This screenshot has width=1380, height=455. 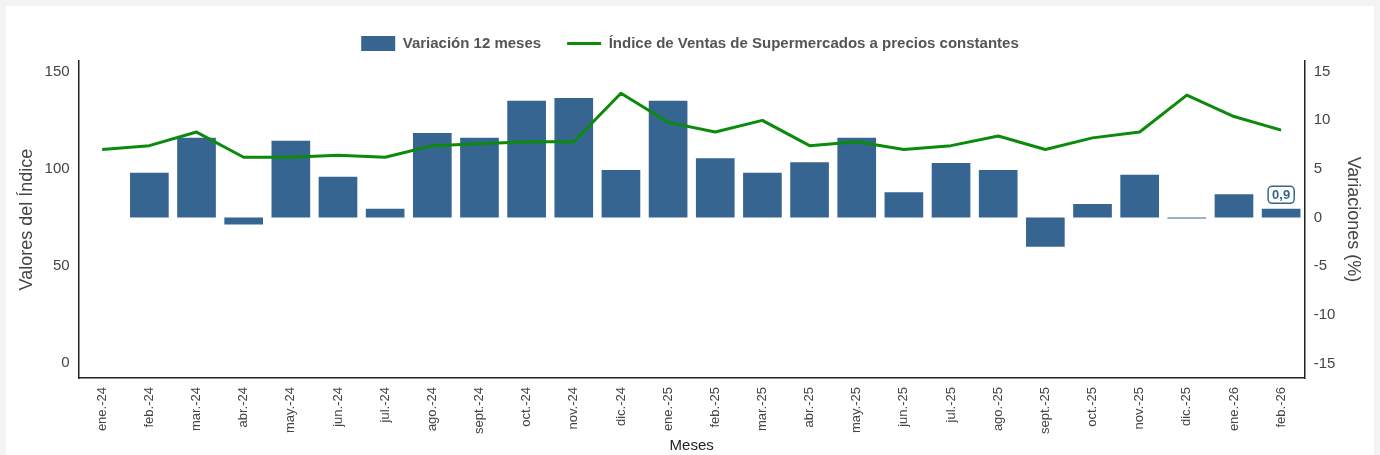 What do you see at coordinates (196, 409) in the screenshot?
I see `x-tick-label: mar.-24` at bounding box center [196, 409].